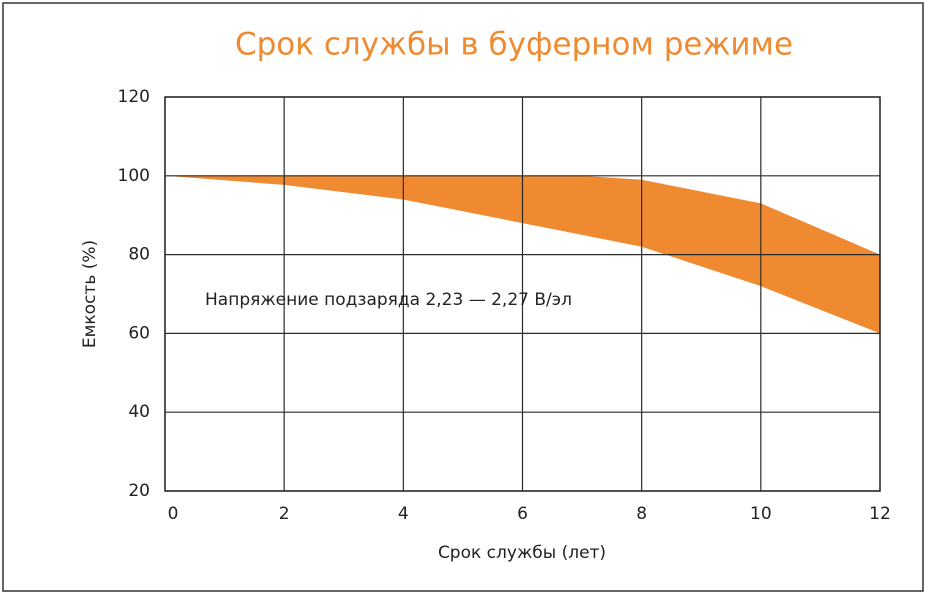 The height and width of the screenshot is (596, 928). Describe the element at coordinates (139, 255) in the screenshot. I see `y-tick-label: 80` at that location.